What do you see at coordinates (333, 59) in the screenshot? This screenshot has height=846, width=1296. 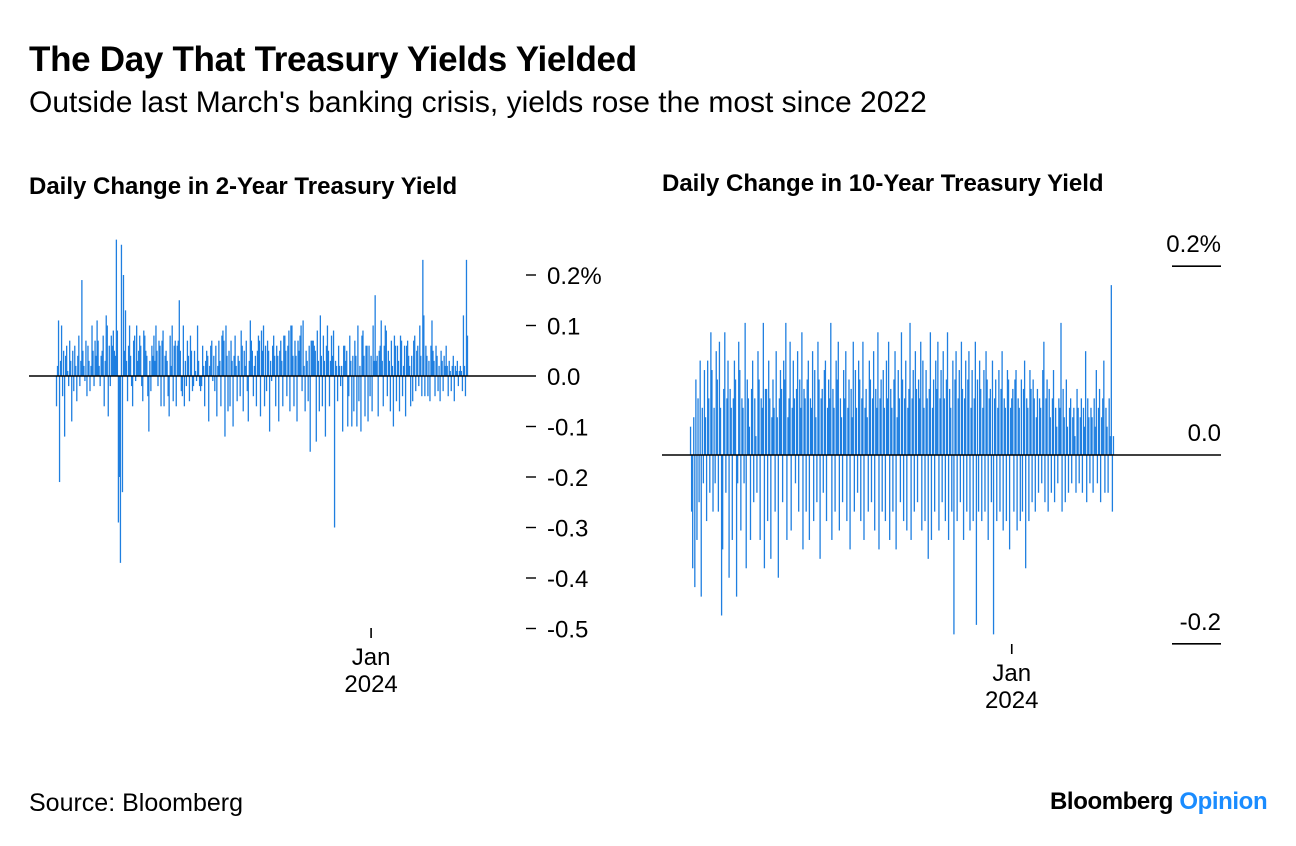 I see `page-title: The Day That Treasury Yields Yielded` at bounding box center [333, 59].